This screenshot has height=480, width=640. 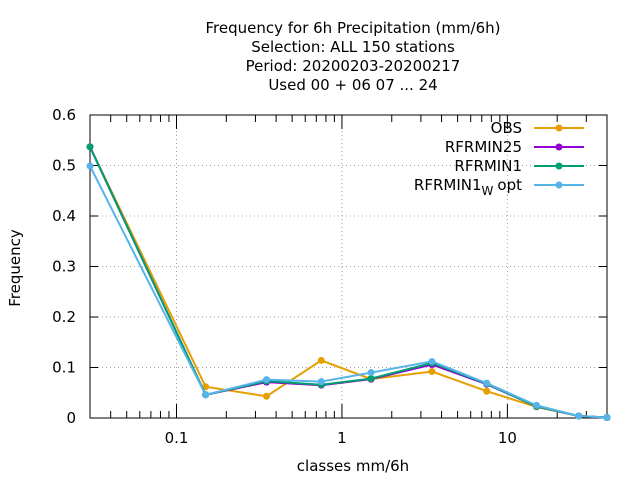 I want to click on legend-label-1: OBS, so click(x=506, y=128).